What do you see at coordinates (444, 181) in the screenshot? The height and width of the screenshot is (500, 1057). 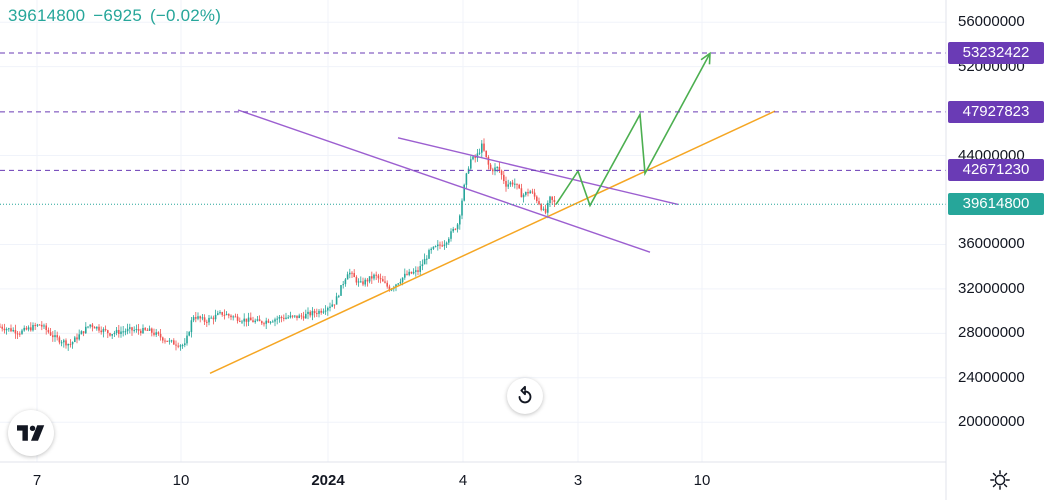 I see `channel-lower-line` at bounding box center [444, 181].